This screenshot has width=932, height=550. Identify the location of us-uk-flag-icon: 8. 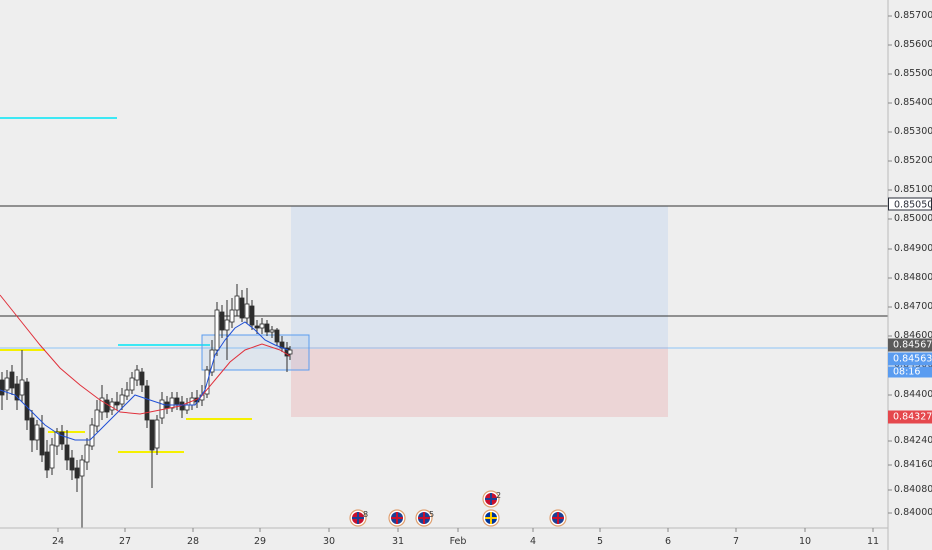
(358, 518).